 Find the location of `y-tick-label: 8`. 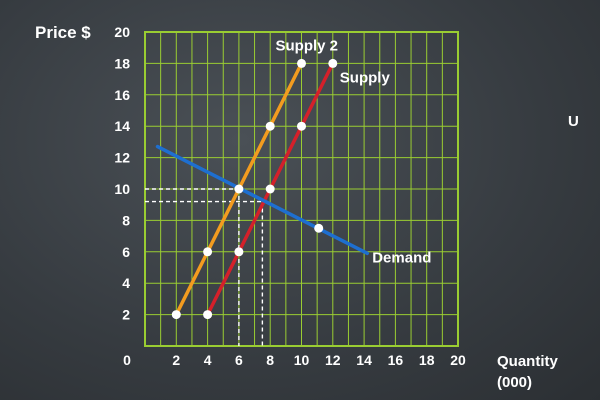

y-tick-label: 8 is located at coordinates (126, 220).